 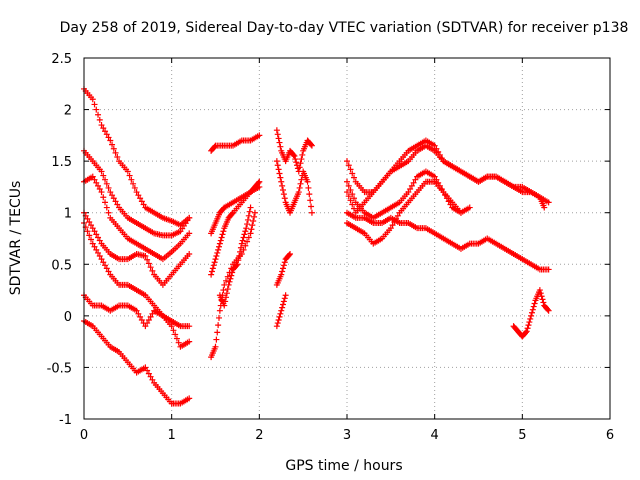 What do you see at coordinates (233, 285) in the screenshot?
I see `series-track-j` at bounding box center [233, 285].